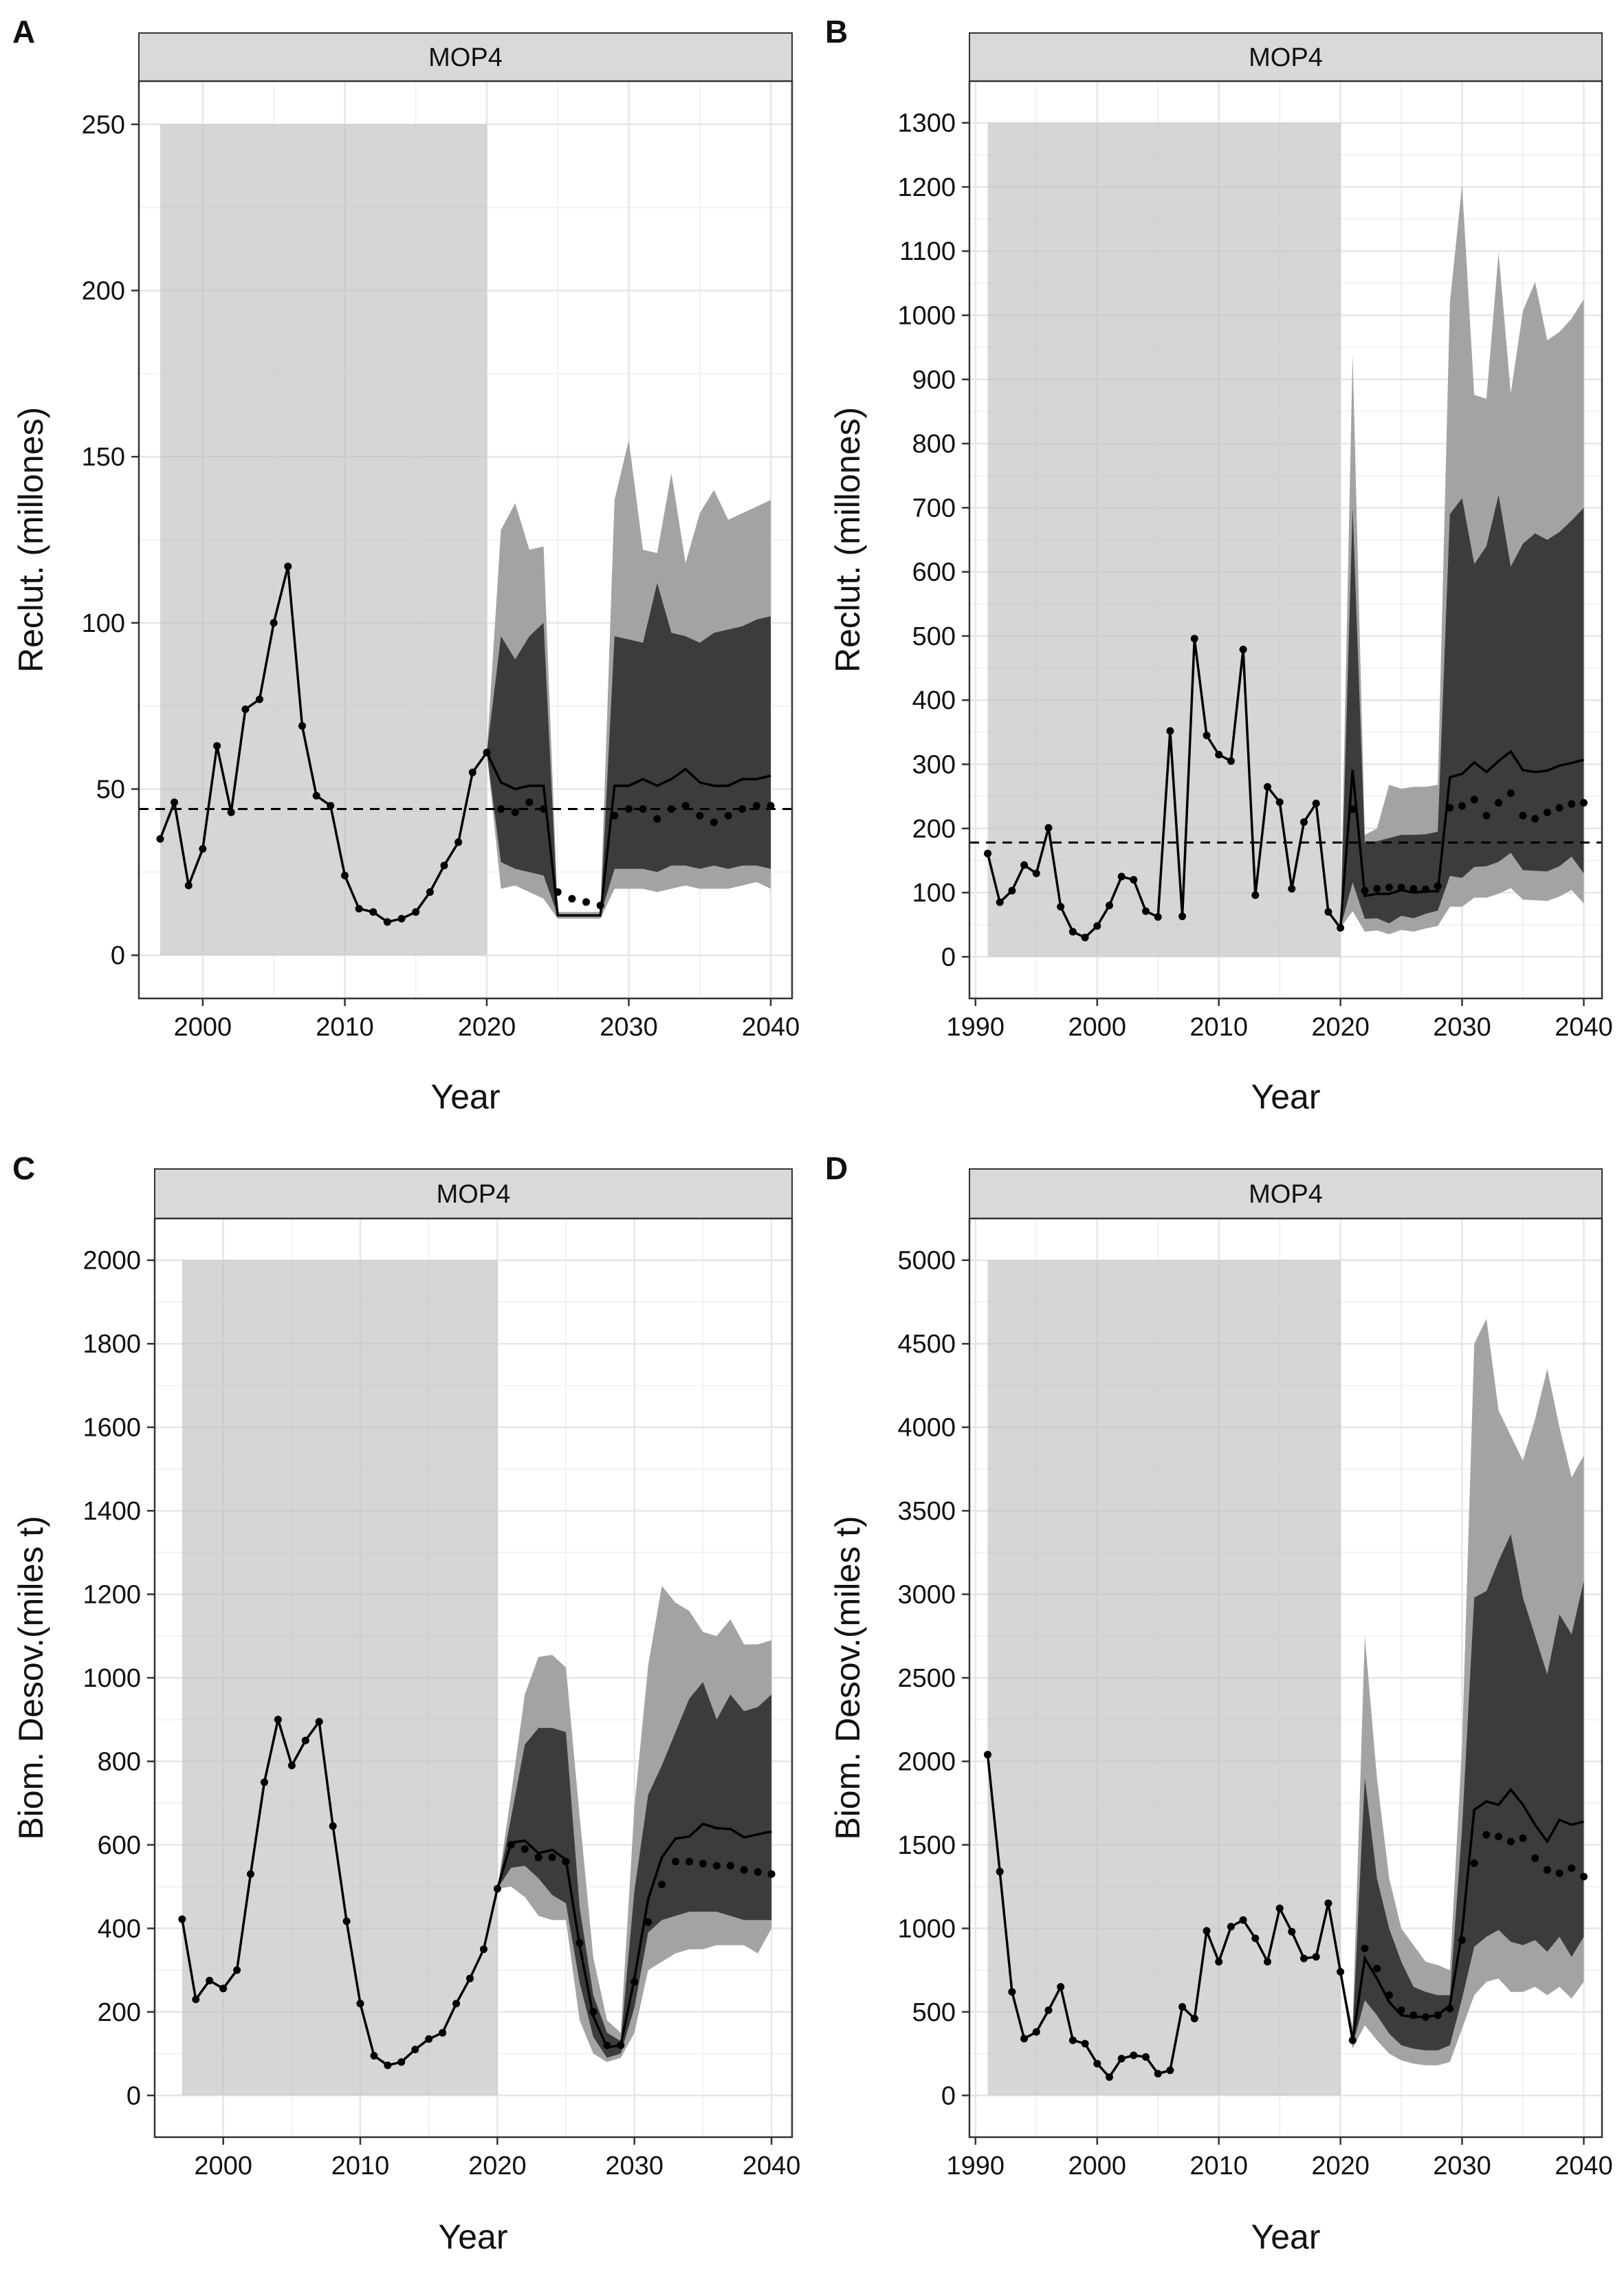  What do you see at coordinates (836, 1168) in the screenshot?
I see `panel-letter: D` at bounding box center [836, 1168].